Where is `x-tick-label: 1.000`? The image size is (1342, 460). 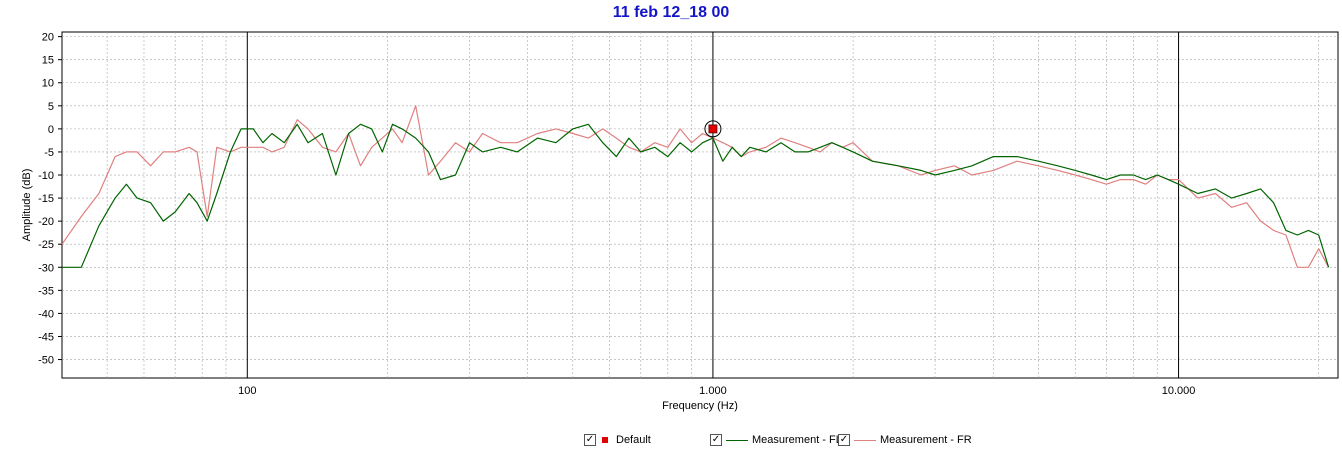 x-tick-label: 1.000 is located at coordinates (713, 391).